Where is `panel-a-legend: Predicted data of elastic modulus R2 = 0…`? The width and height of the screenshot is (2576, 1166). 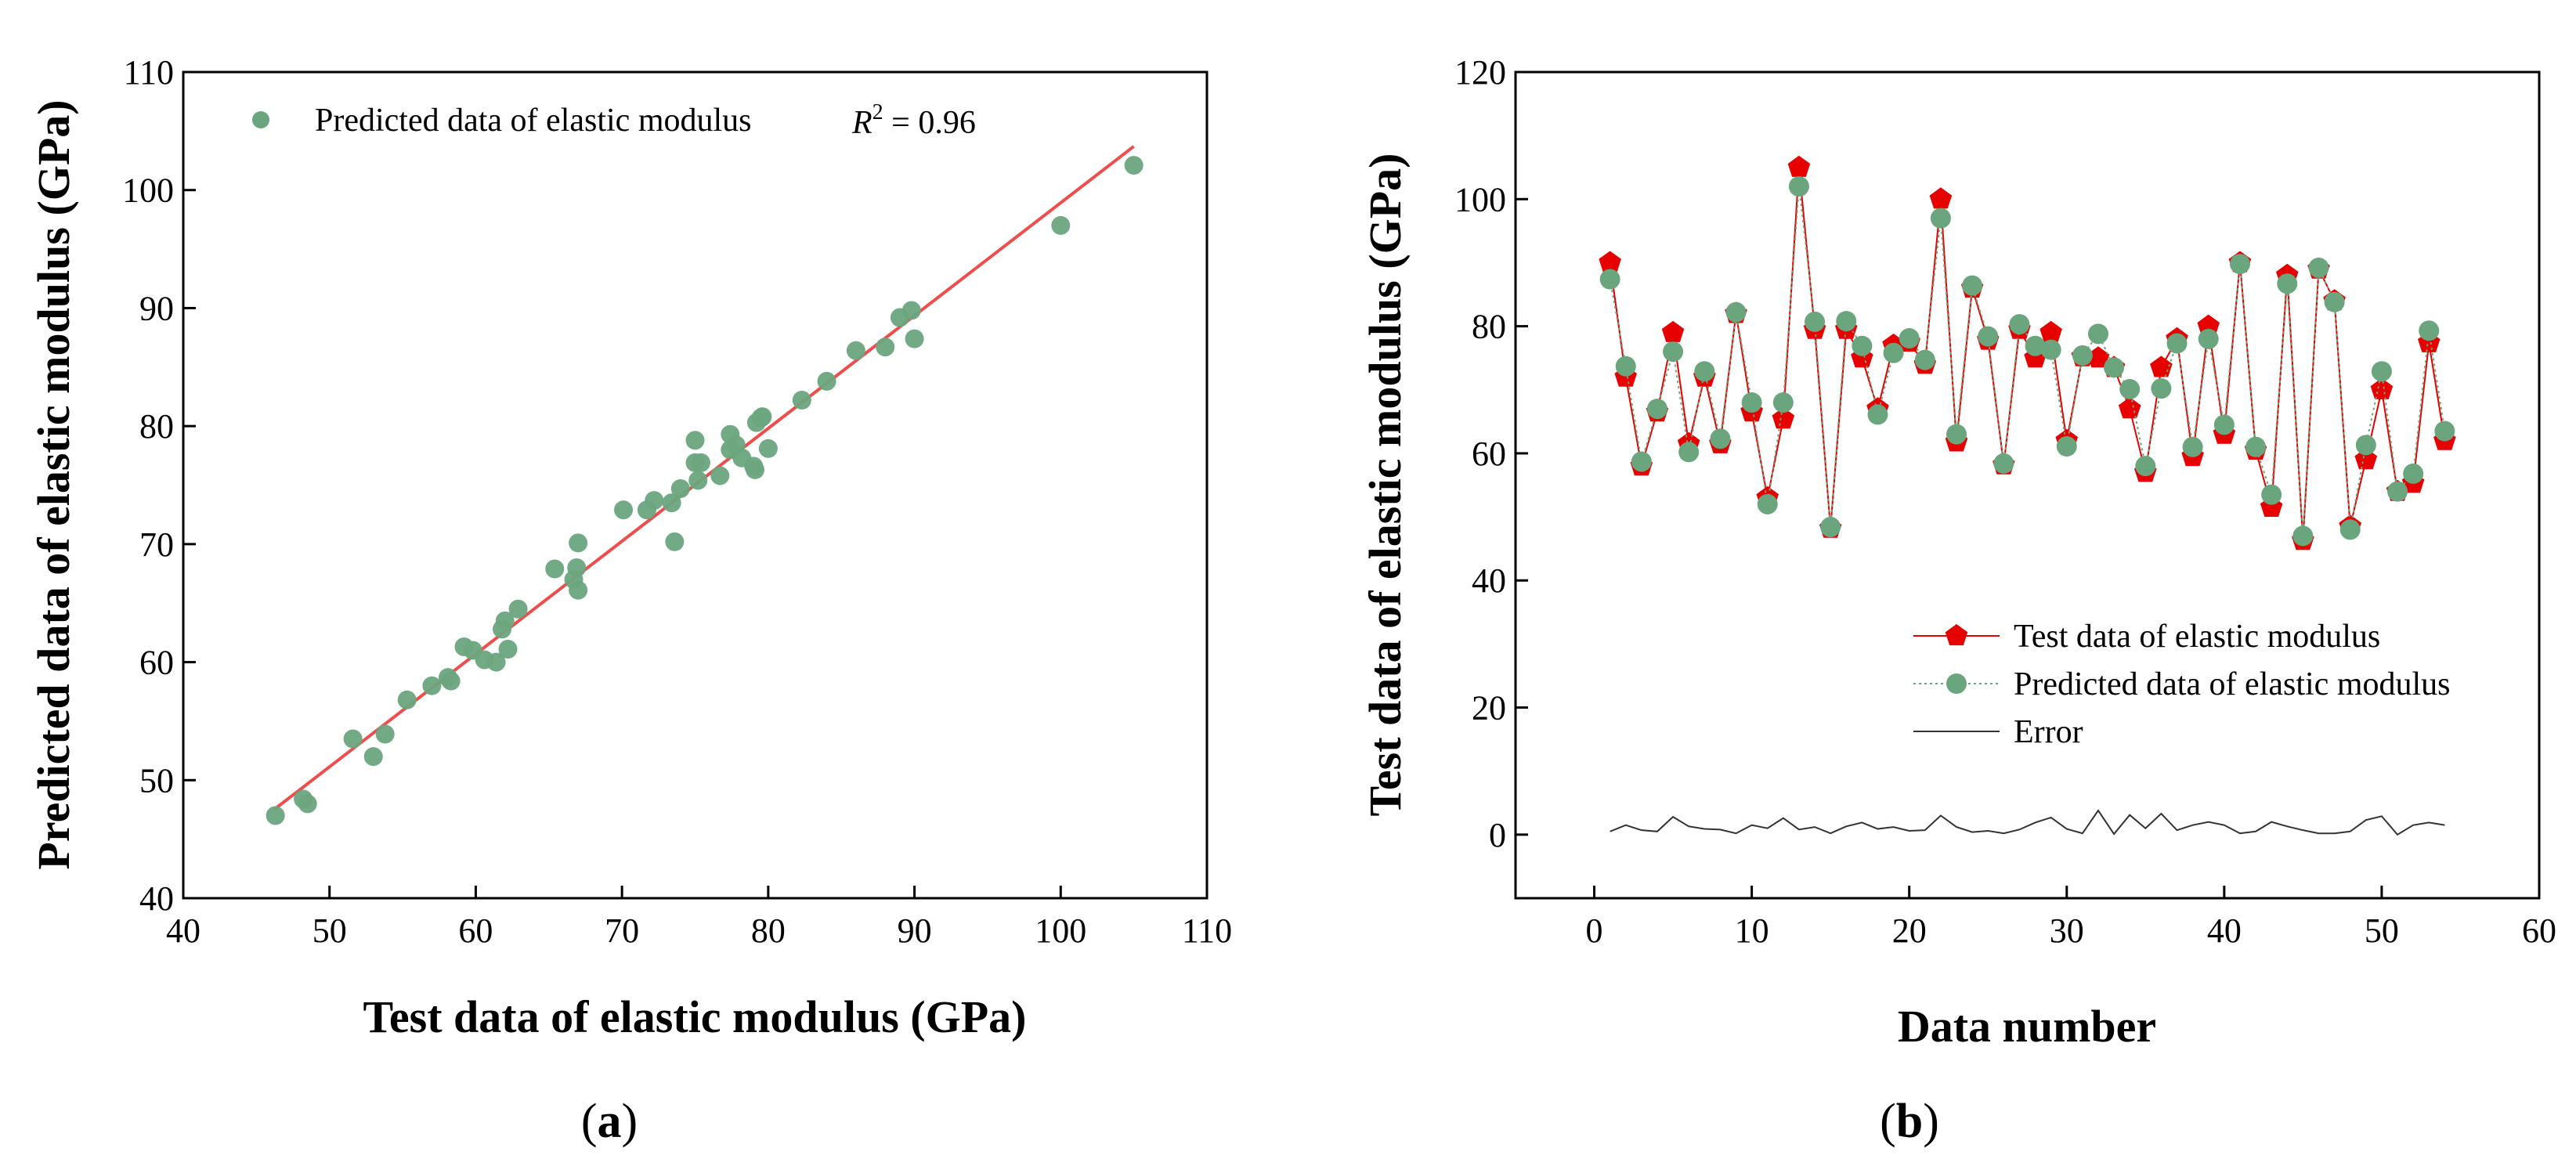 panel-a-legend: Predicted data of elastic modulus R2 = 0… is located at coordinates (614, 120).